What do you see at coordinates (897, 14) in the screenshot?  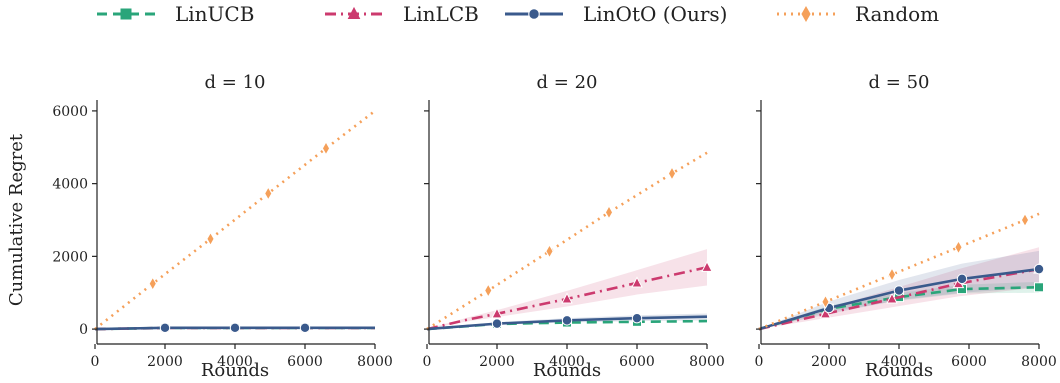 I see `legend-label: Random` at bounding box center [897, 14].